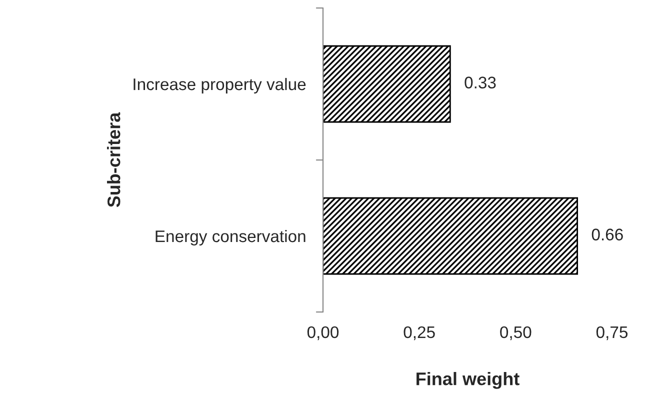 The width and height of the screenshot is (657, 413). I want to click on x-tick-label: 0,50, so click(516, 333).